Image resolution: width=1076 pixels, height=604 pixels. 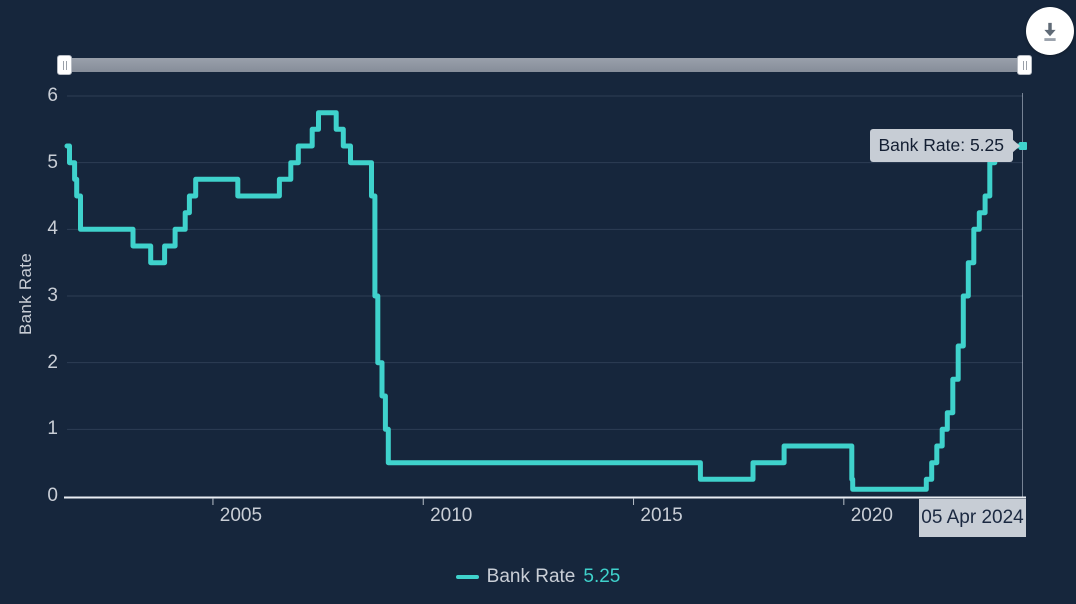 I want to click on legend-item-bank-rate: Bank Rate 5.25, so click(x=538, y=577).